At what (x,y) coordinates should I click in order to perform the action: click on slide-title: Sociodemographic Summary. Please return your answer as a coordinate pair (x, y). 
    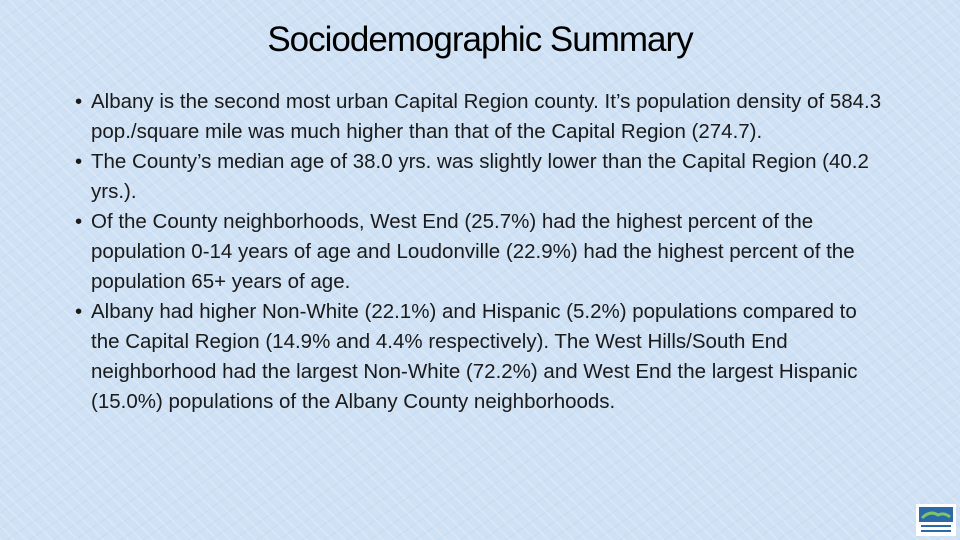
    Looking at the image, I should click on (480, 39).